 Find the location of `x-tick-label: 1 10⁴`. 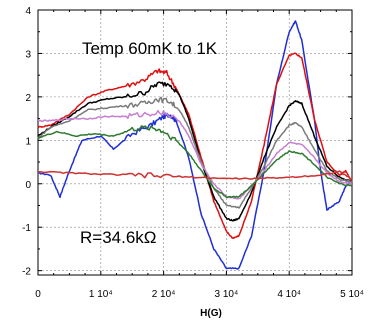

x-tick-label: 1 10⁴ is located at coordinates (101, 294).